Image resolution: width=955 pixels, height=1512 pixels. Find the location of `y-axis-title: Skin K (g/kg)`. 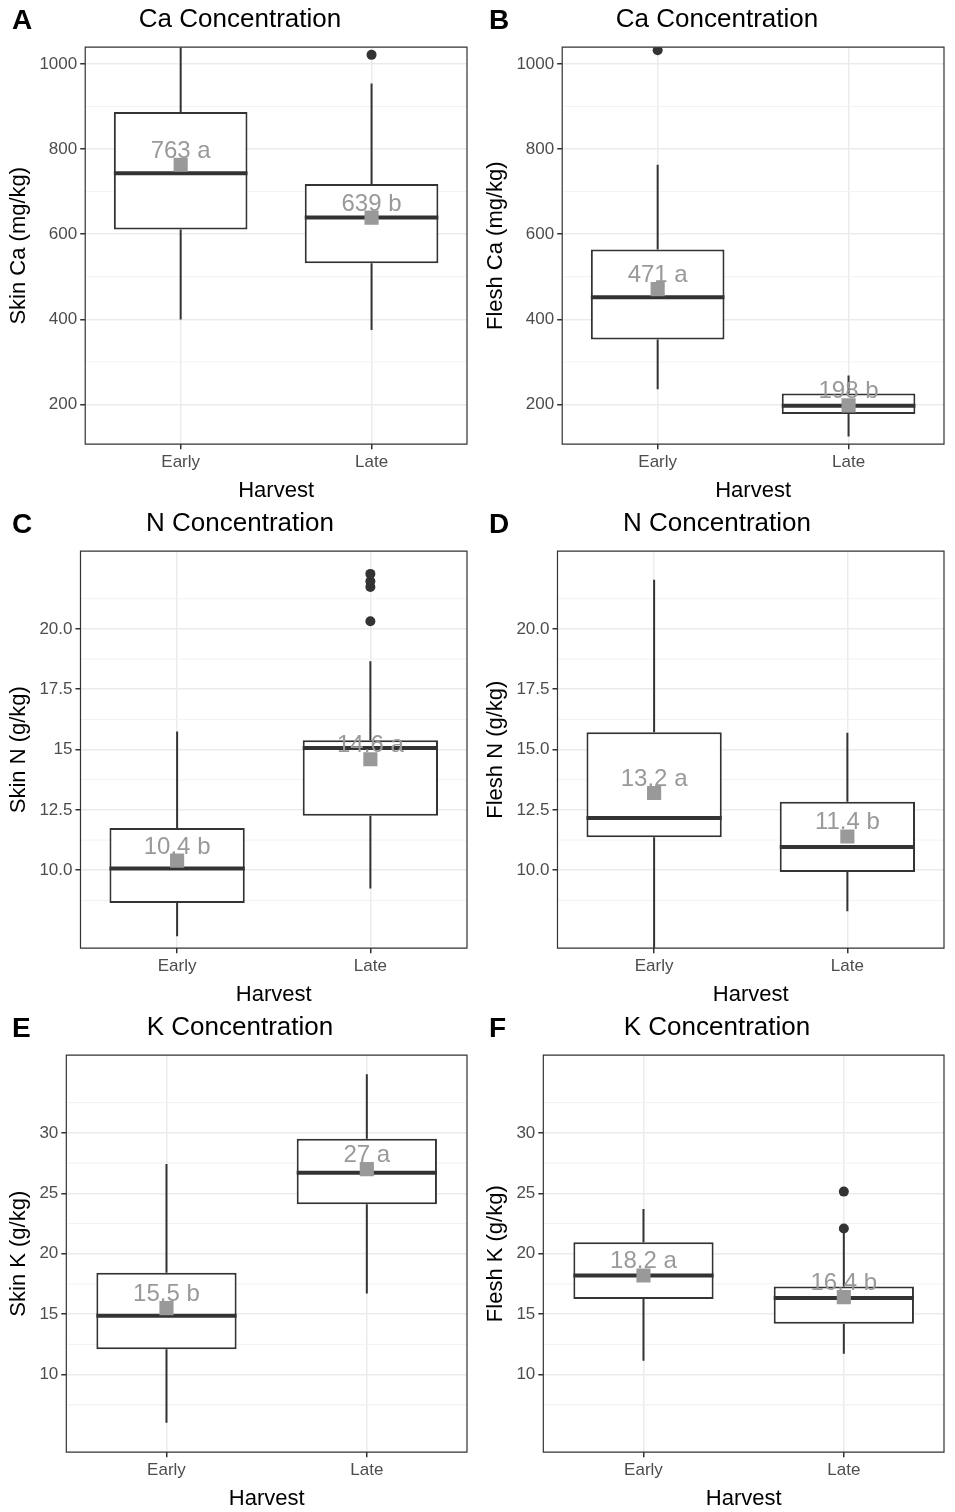

y-axis-title: Skin K (g/kg) is located at coordinates (18, 1253).